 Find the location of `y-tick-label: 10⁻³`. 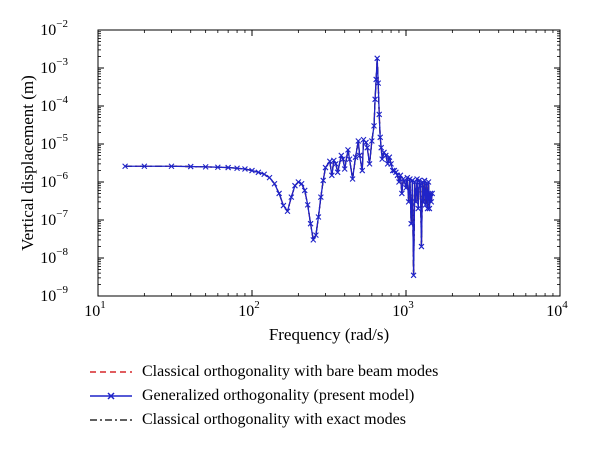

y-tick-label: 10⁻³ is located at coordinates (54, 66).